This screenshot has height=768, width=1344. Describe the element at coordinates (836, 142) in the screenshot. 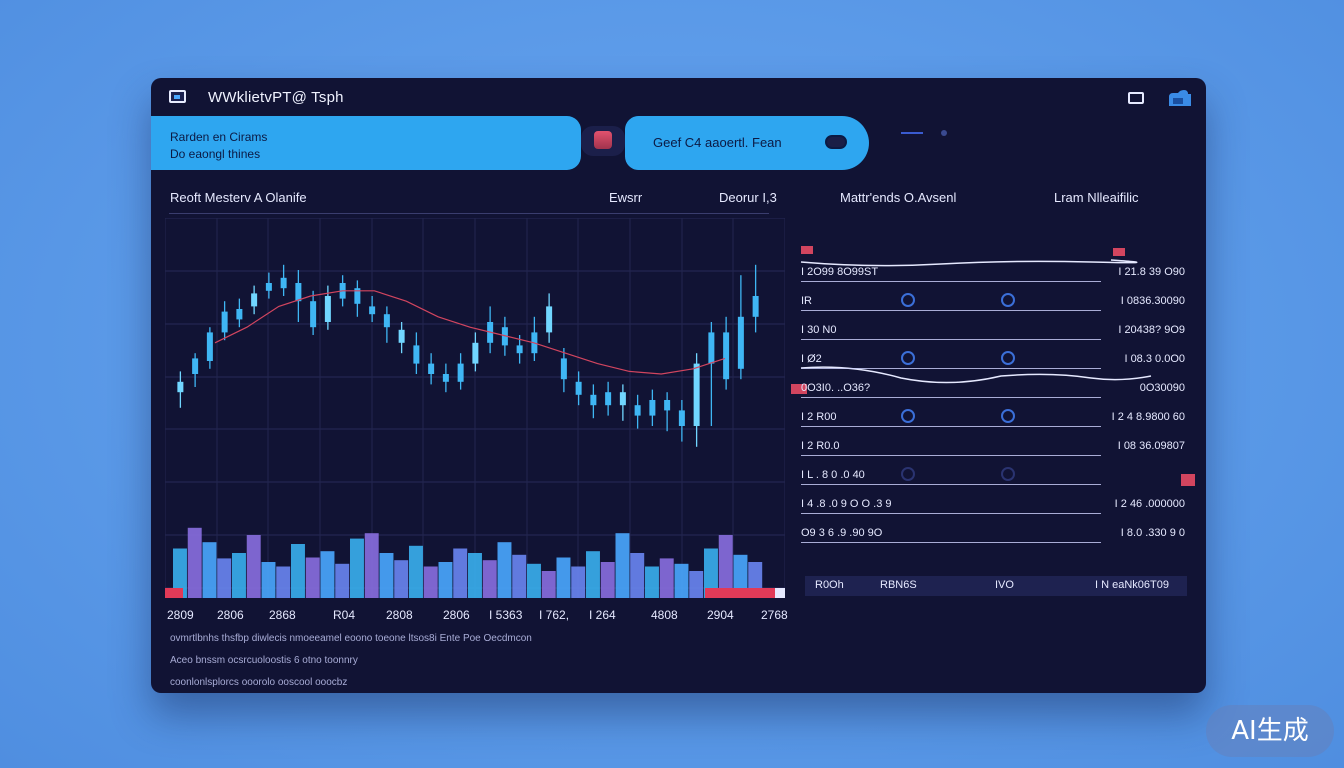

I see `search-toggle-icon` at that location.